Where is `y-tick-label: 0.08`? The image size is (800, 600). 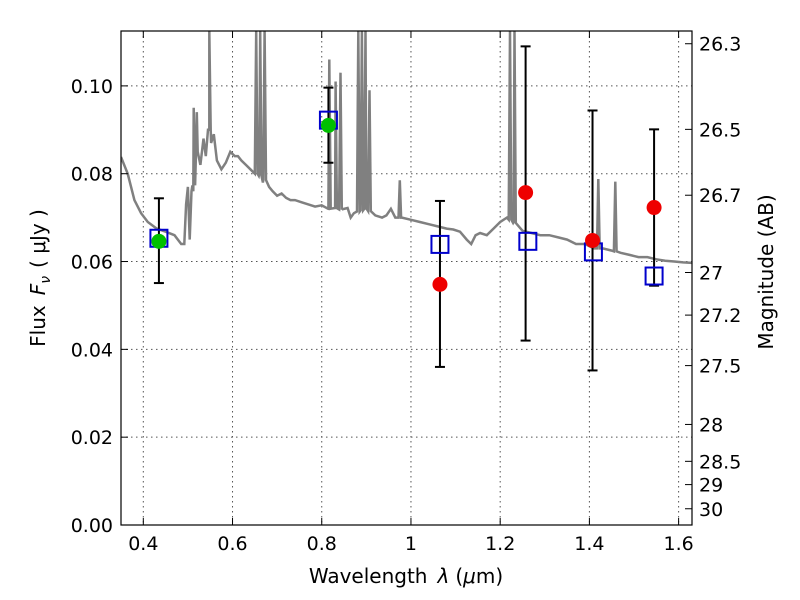 y-tick-label: 0.08 is located at coordinates (92, 175).